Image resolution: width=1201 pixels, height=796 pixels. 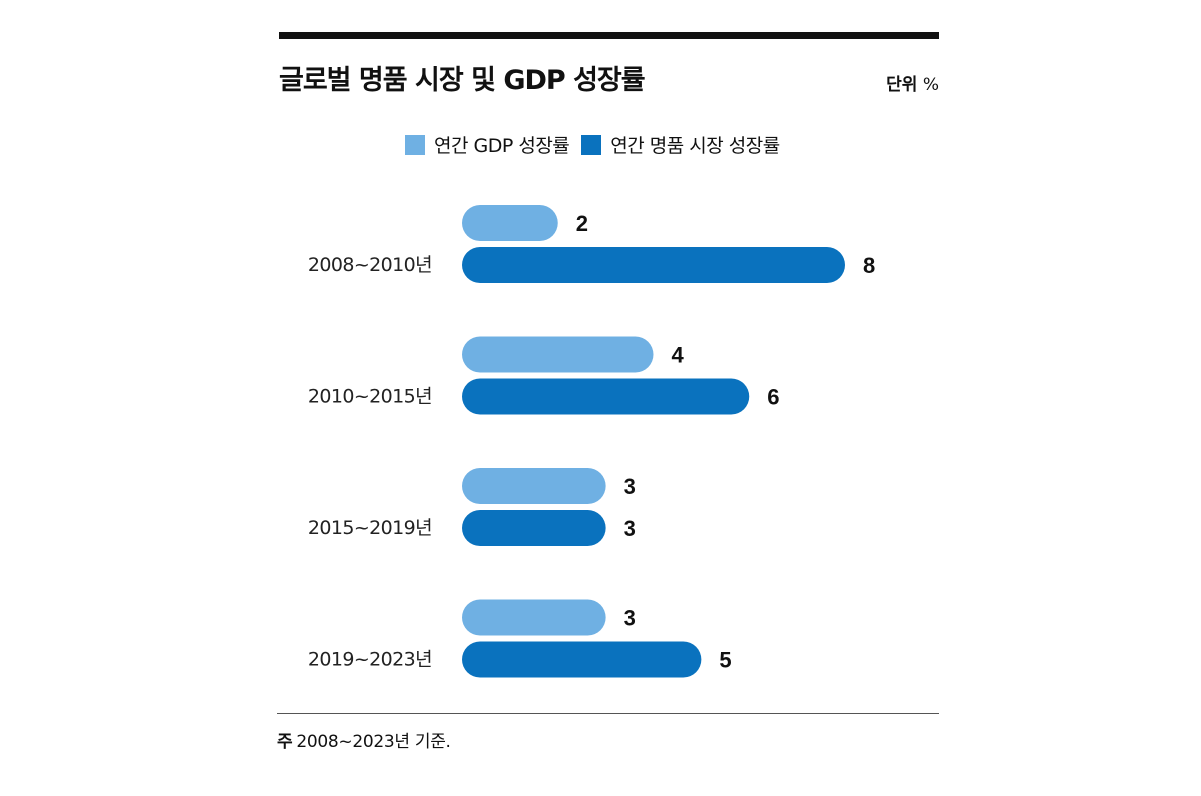 I want to click on legend-swatch-luxury, so click(x=591, y=144).